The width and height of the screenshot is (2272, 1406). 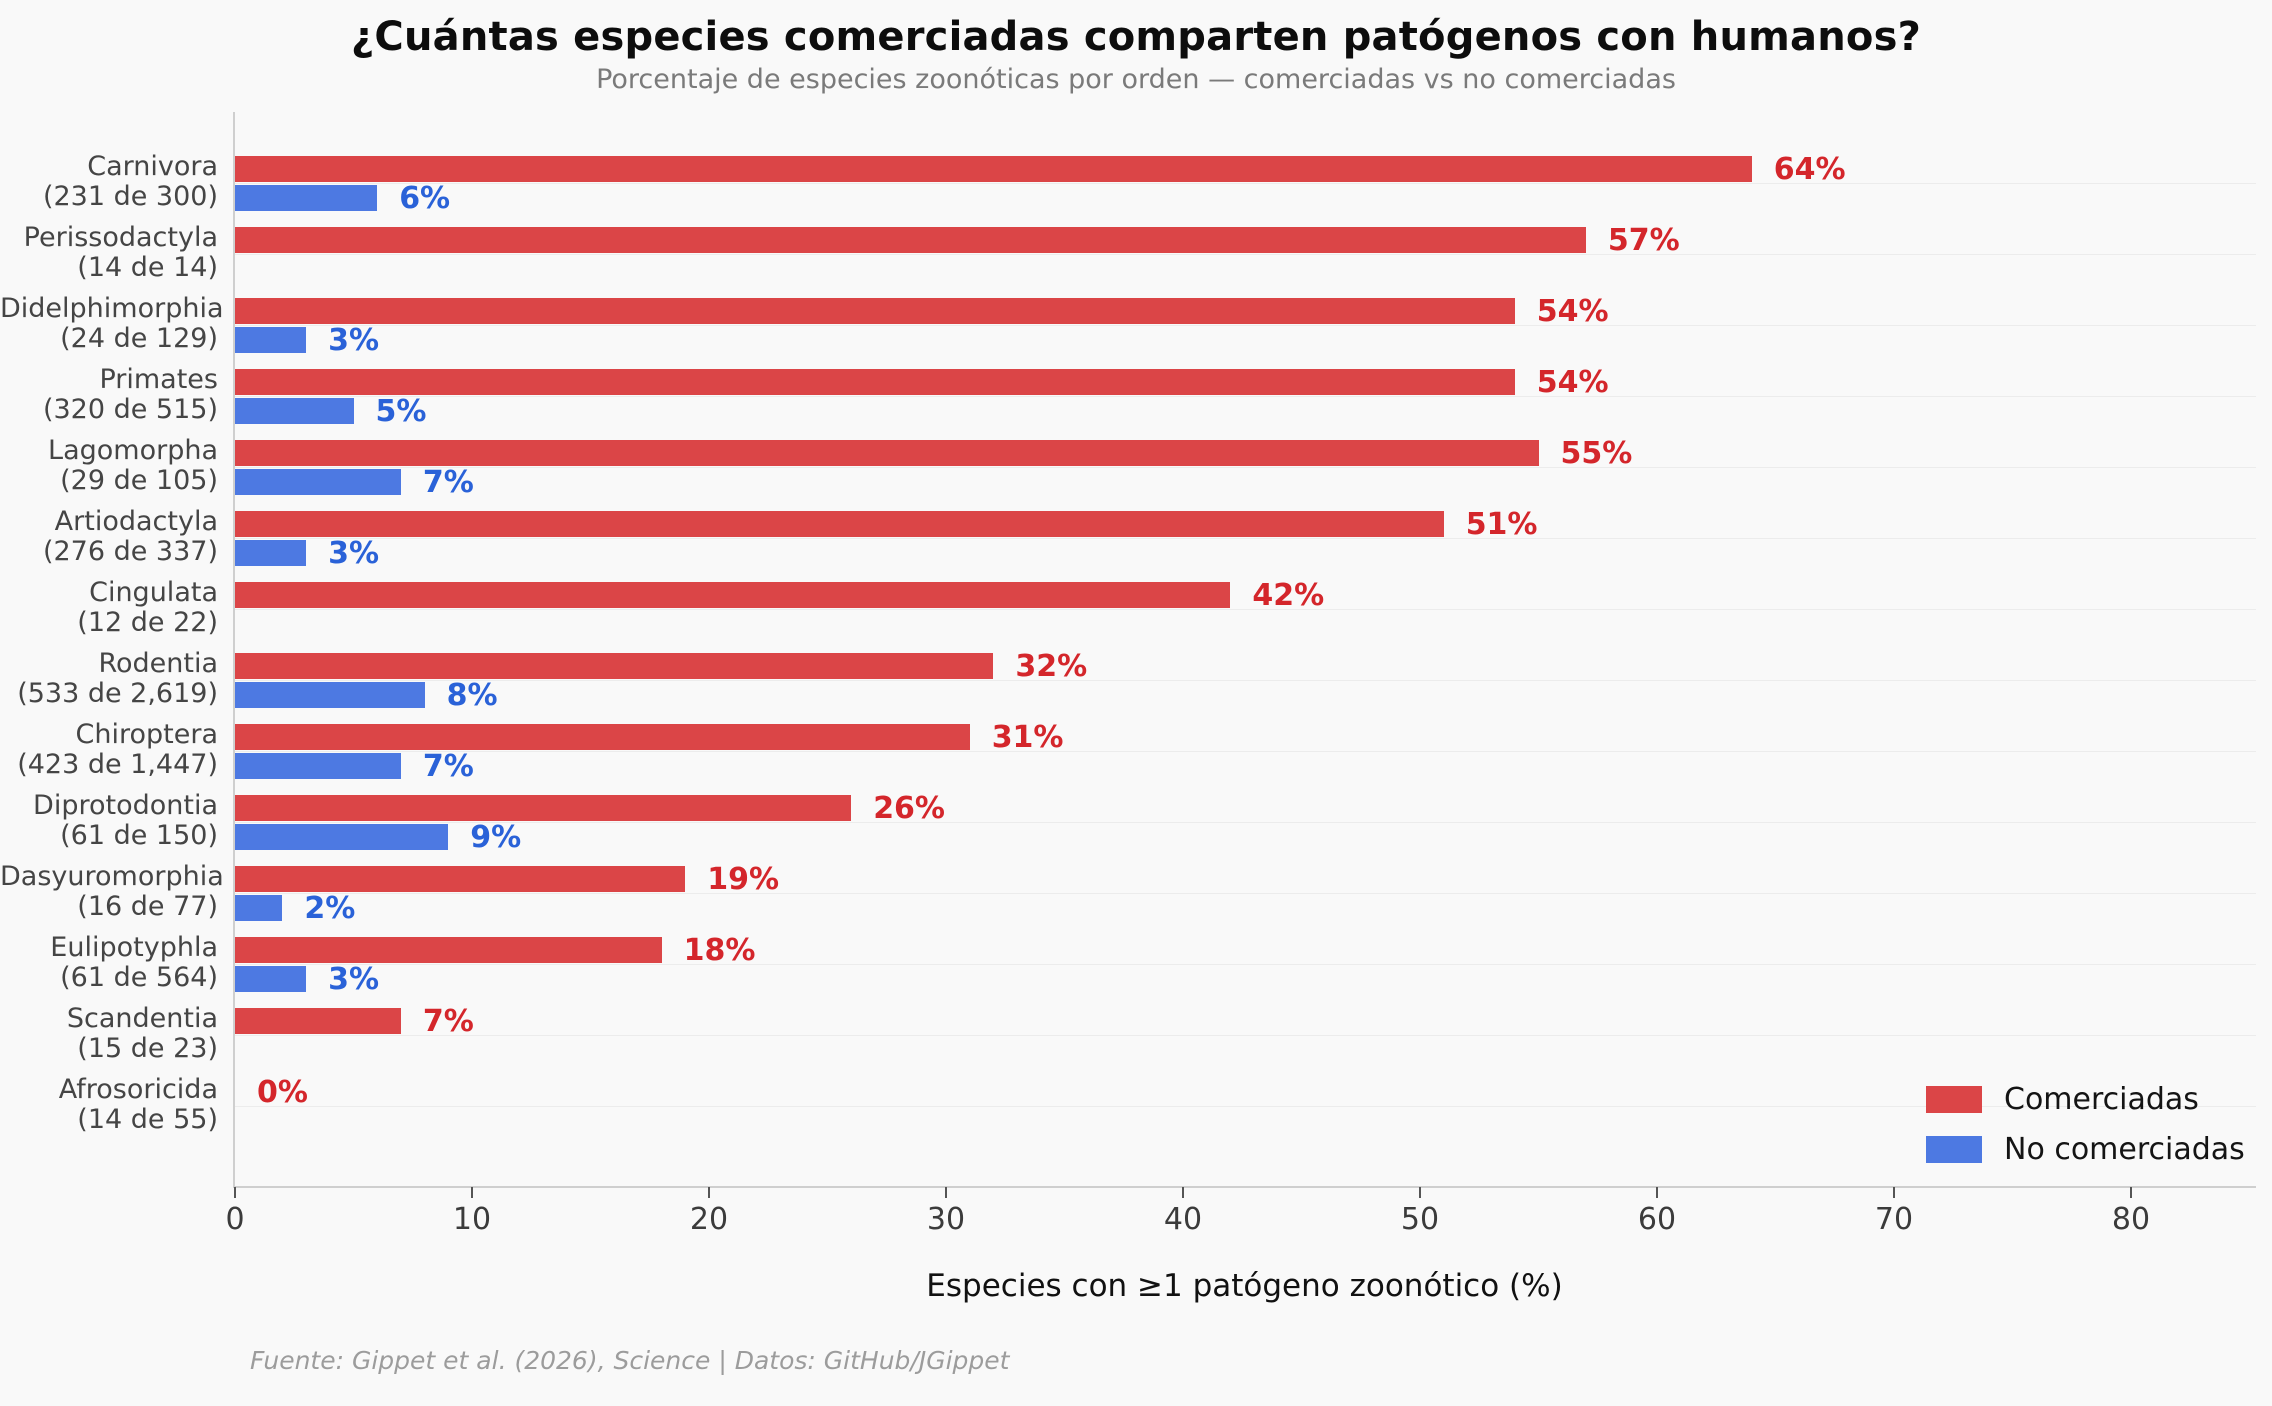 What do you see at coordinates (147, 622) in the screenshot?
I see `category-count: (12 de 22)` at bounding box center [147, 622].